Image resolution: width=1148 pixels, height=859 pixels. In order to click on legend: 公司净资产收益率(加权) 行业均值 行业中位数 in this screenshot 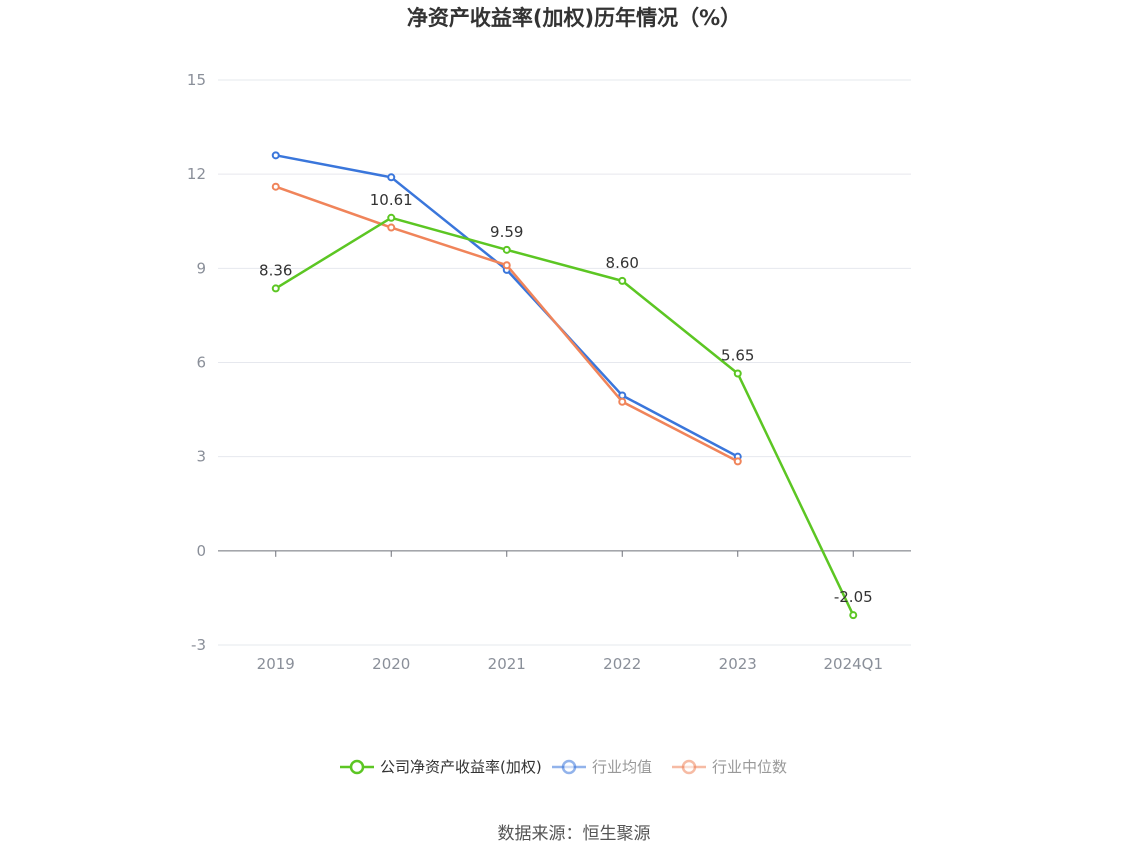, I will do `click(563, 767)`.